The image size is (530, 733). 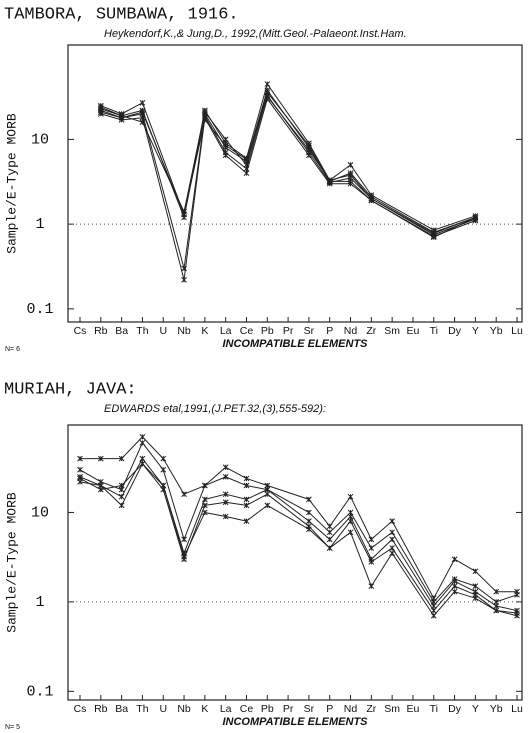 What do you see at coordinates (455, 709) in the screenshot?
I see `x-tick-label: Dy` at bounding box center [455, 709].